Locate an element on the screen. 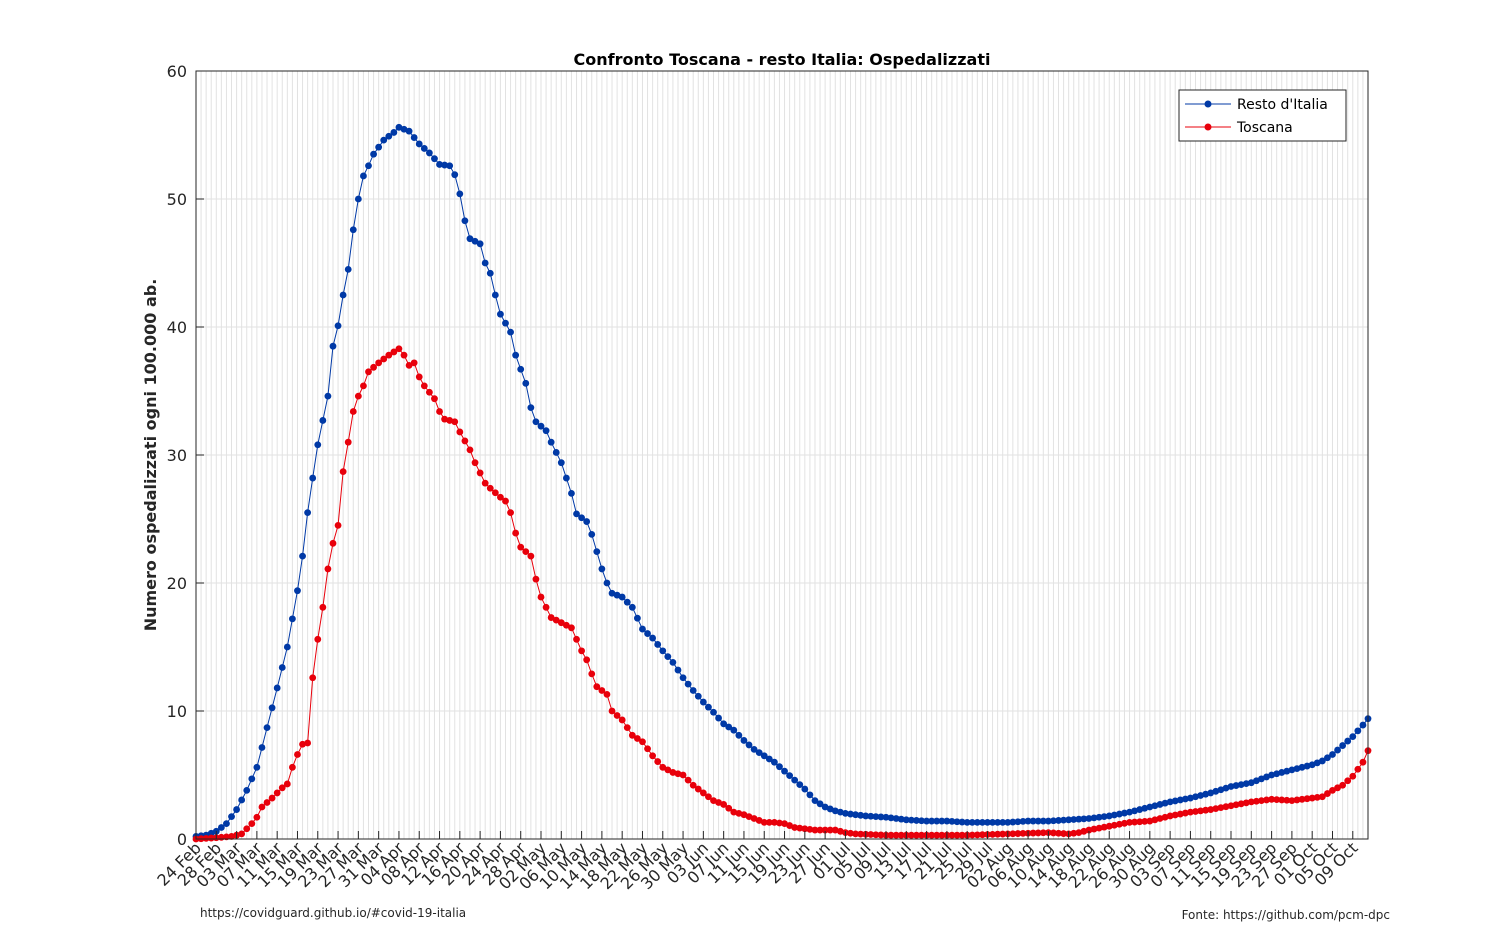 This screenshot has width=1511, height=942. y-tick-label: 0 is located at coordinates (182, 839).